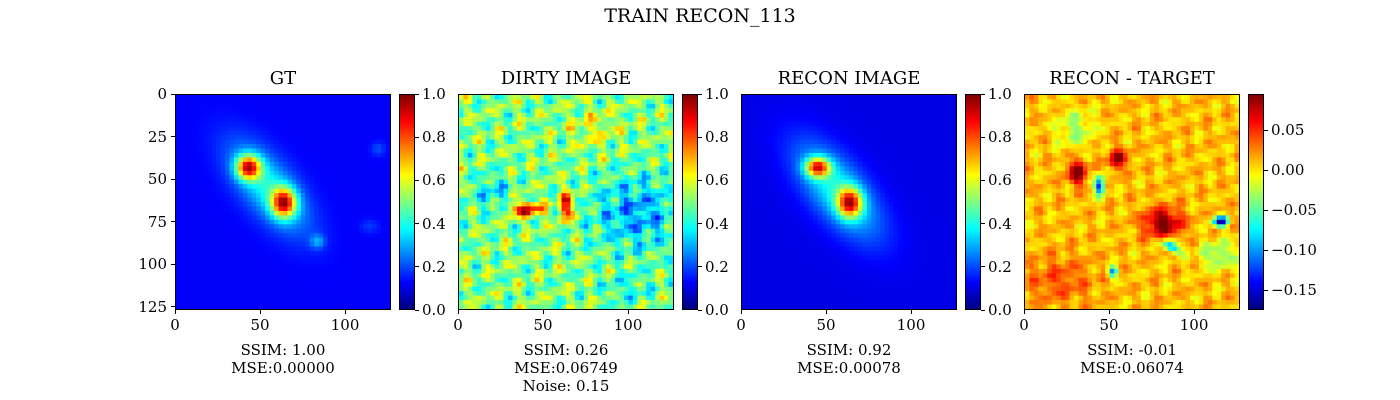  I want to click on mse-label: MSE:0.00078, so click(849, 368).